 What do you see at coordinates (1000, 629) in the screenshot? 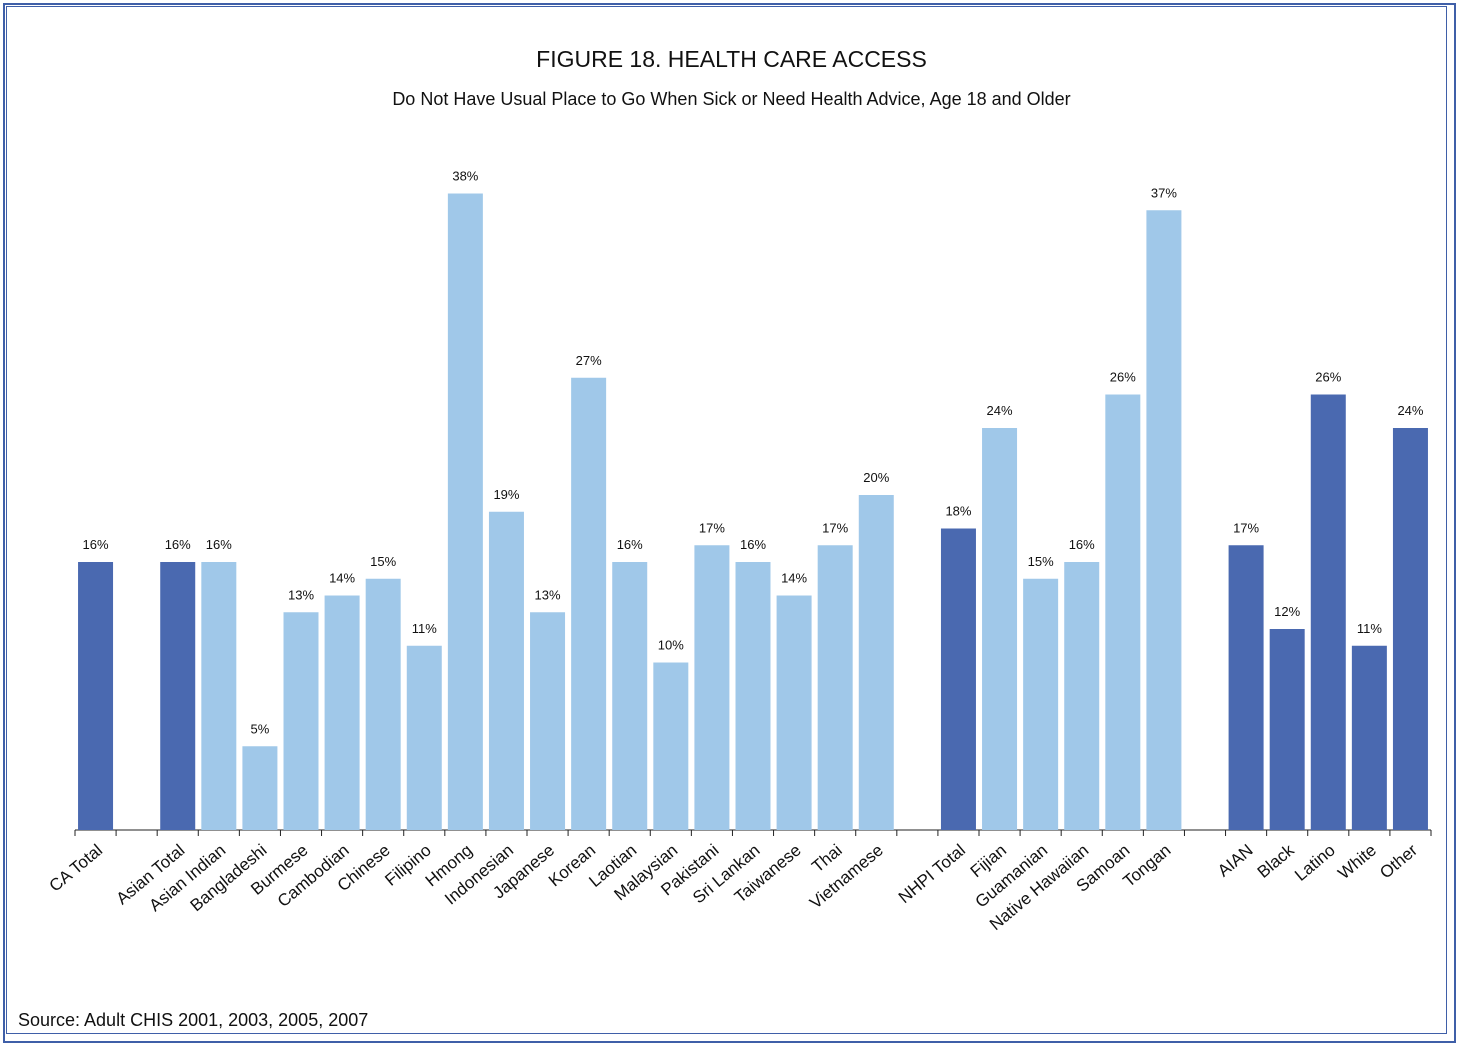
I see `bar-fijian` at bounding box center [1000, 629].